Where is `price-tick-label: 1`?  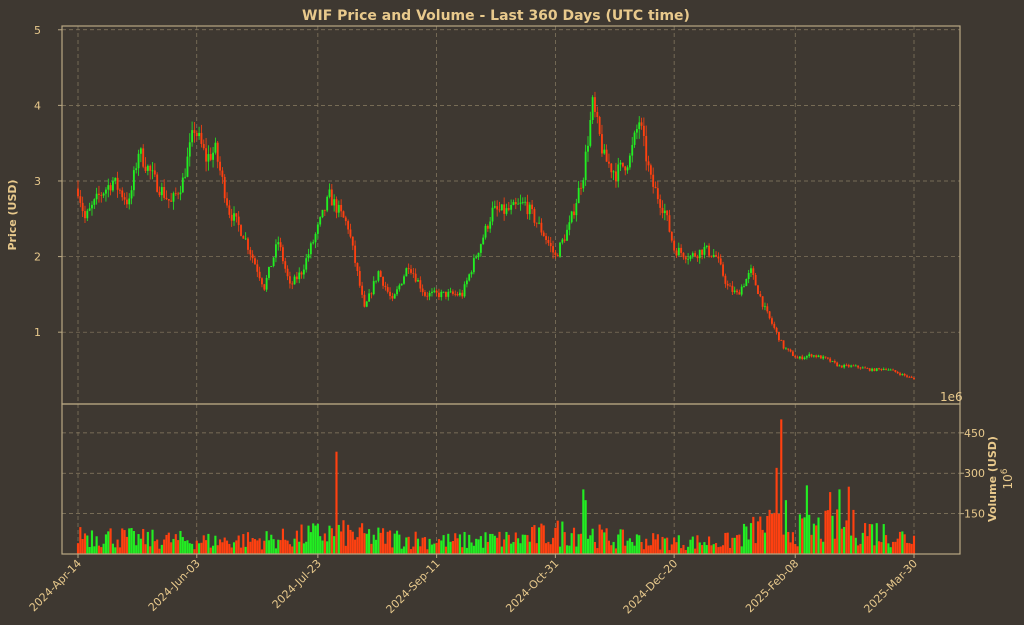 price-tick-label: 1 is located at coordinates (37, 332).